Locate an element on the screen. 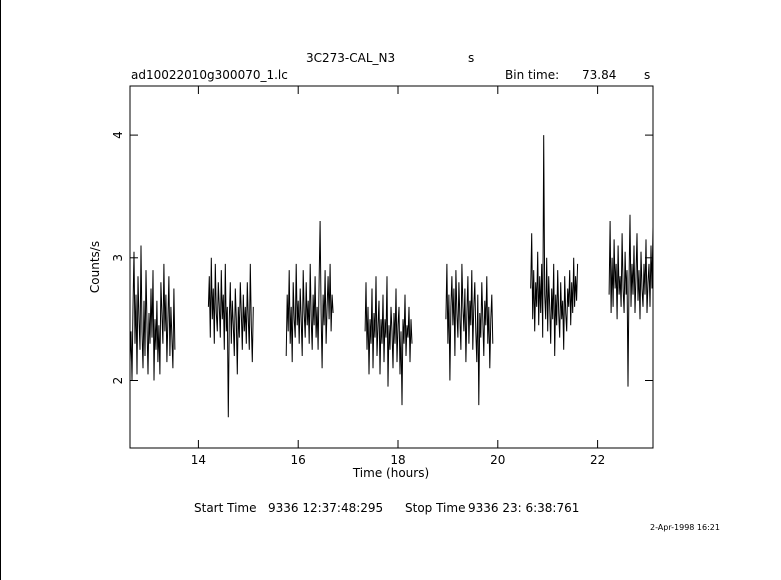  date-stamp: 2-Apr-1998 16:21 is located at coordinates (685, 527).